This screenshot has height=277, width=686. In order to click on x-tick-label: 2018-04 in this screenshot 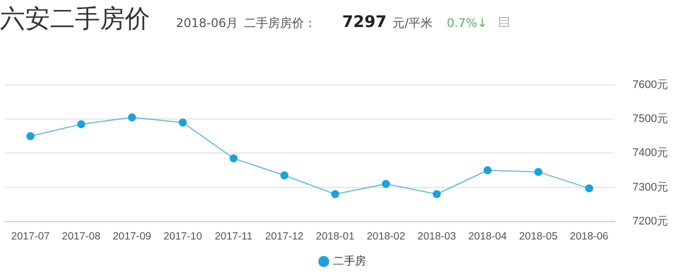, I will do `click(487, 236)`.